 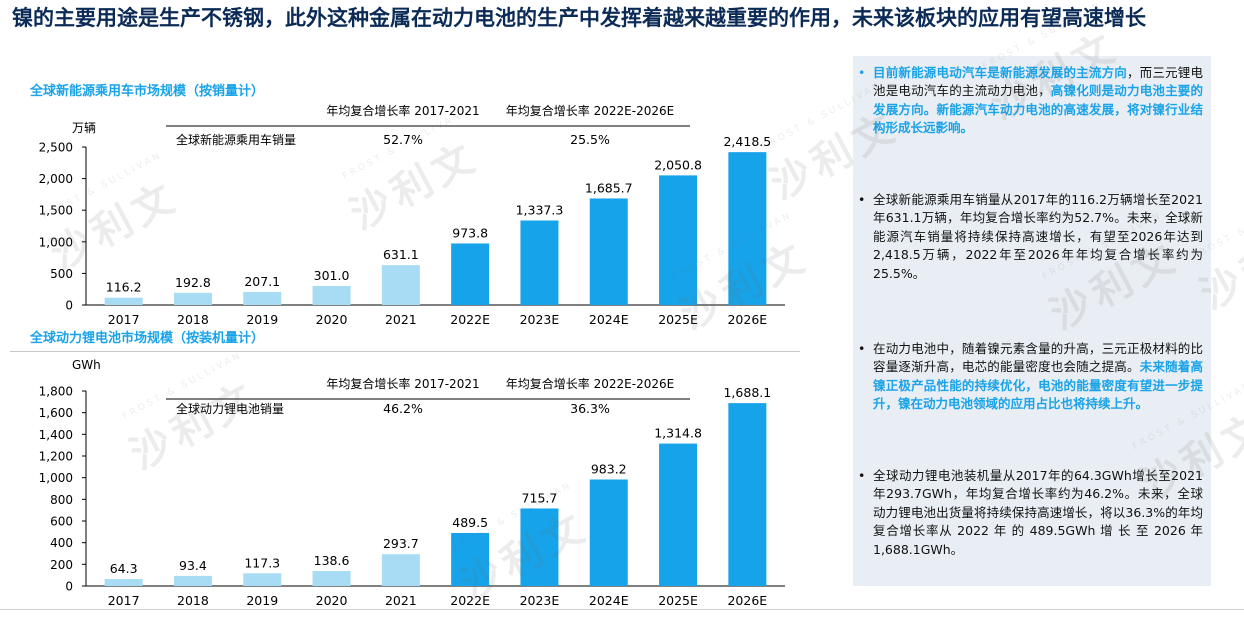 I want to click on bar-value-label: 93.4, so click(x=193, y=565).